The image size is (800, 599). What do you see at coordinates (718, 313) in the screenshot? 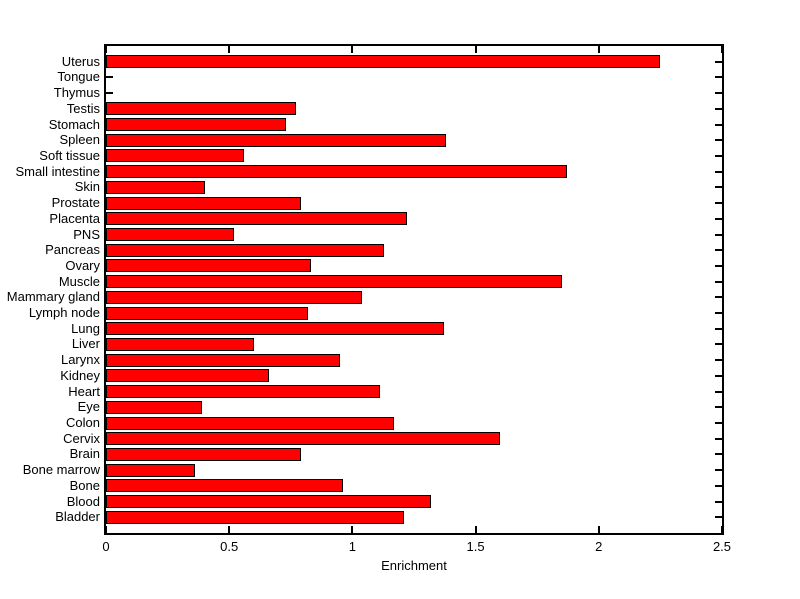
I see `y-tick-right-lymph-node` at bounding box center [718, 313].